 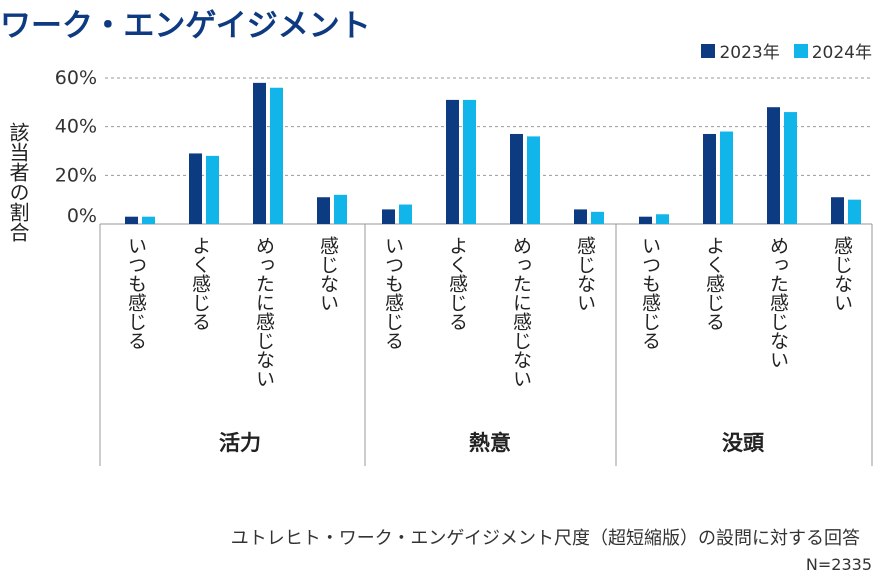 What do you see at coordinates (185, 26) in the screenshot?
I see `chart-title: ワーク・エンゲイジメント` at bounding box center [185, 26].